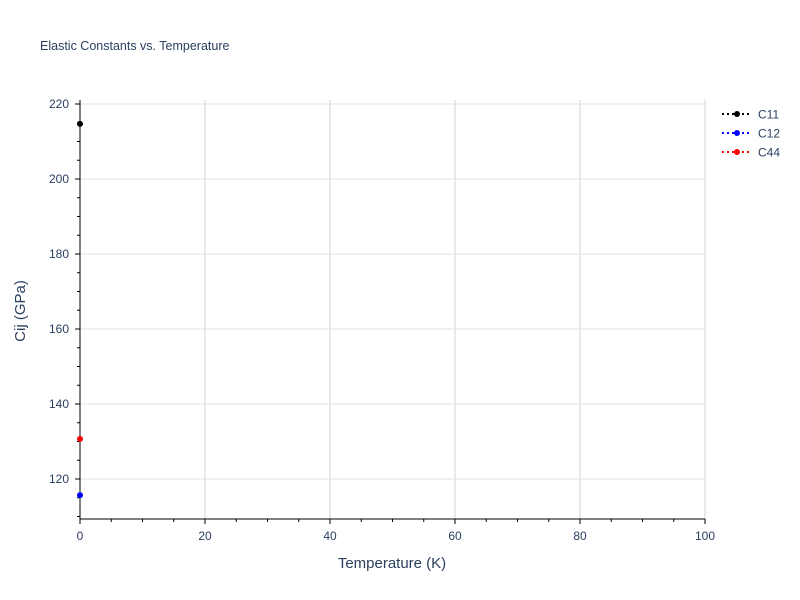 Image resolution: width=800 pixels, height=600 pixels. Describe the element at coordinates (768, 115) in the screenshot. I see `legend-label-c11: C11` at that location.